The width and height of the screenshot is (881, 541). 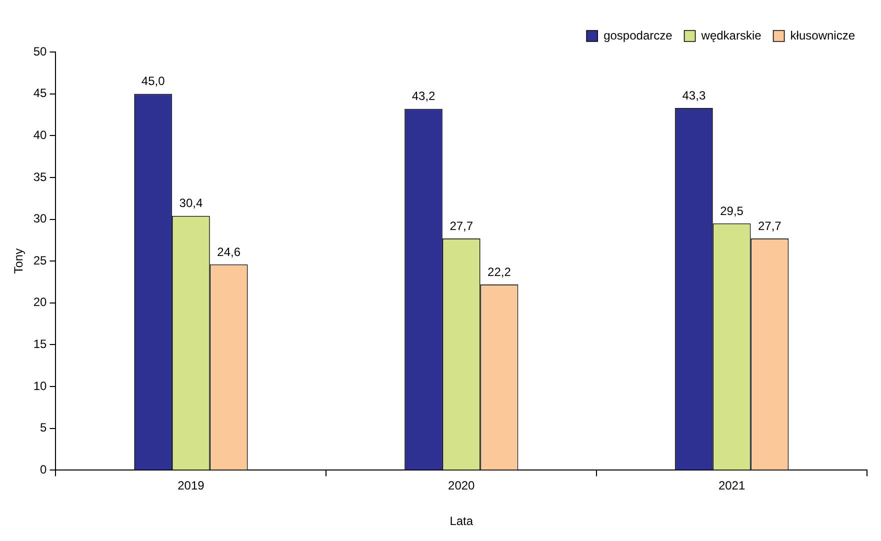 I want to click on y-tick-label: 40, so click(x=40, y=135).